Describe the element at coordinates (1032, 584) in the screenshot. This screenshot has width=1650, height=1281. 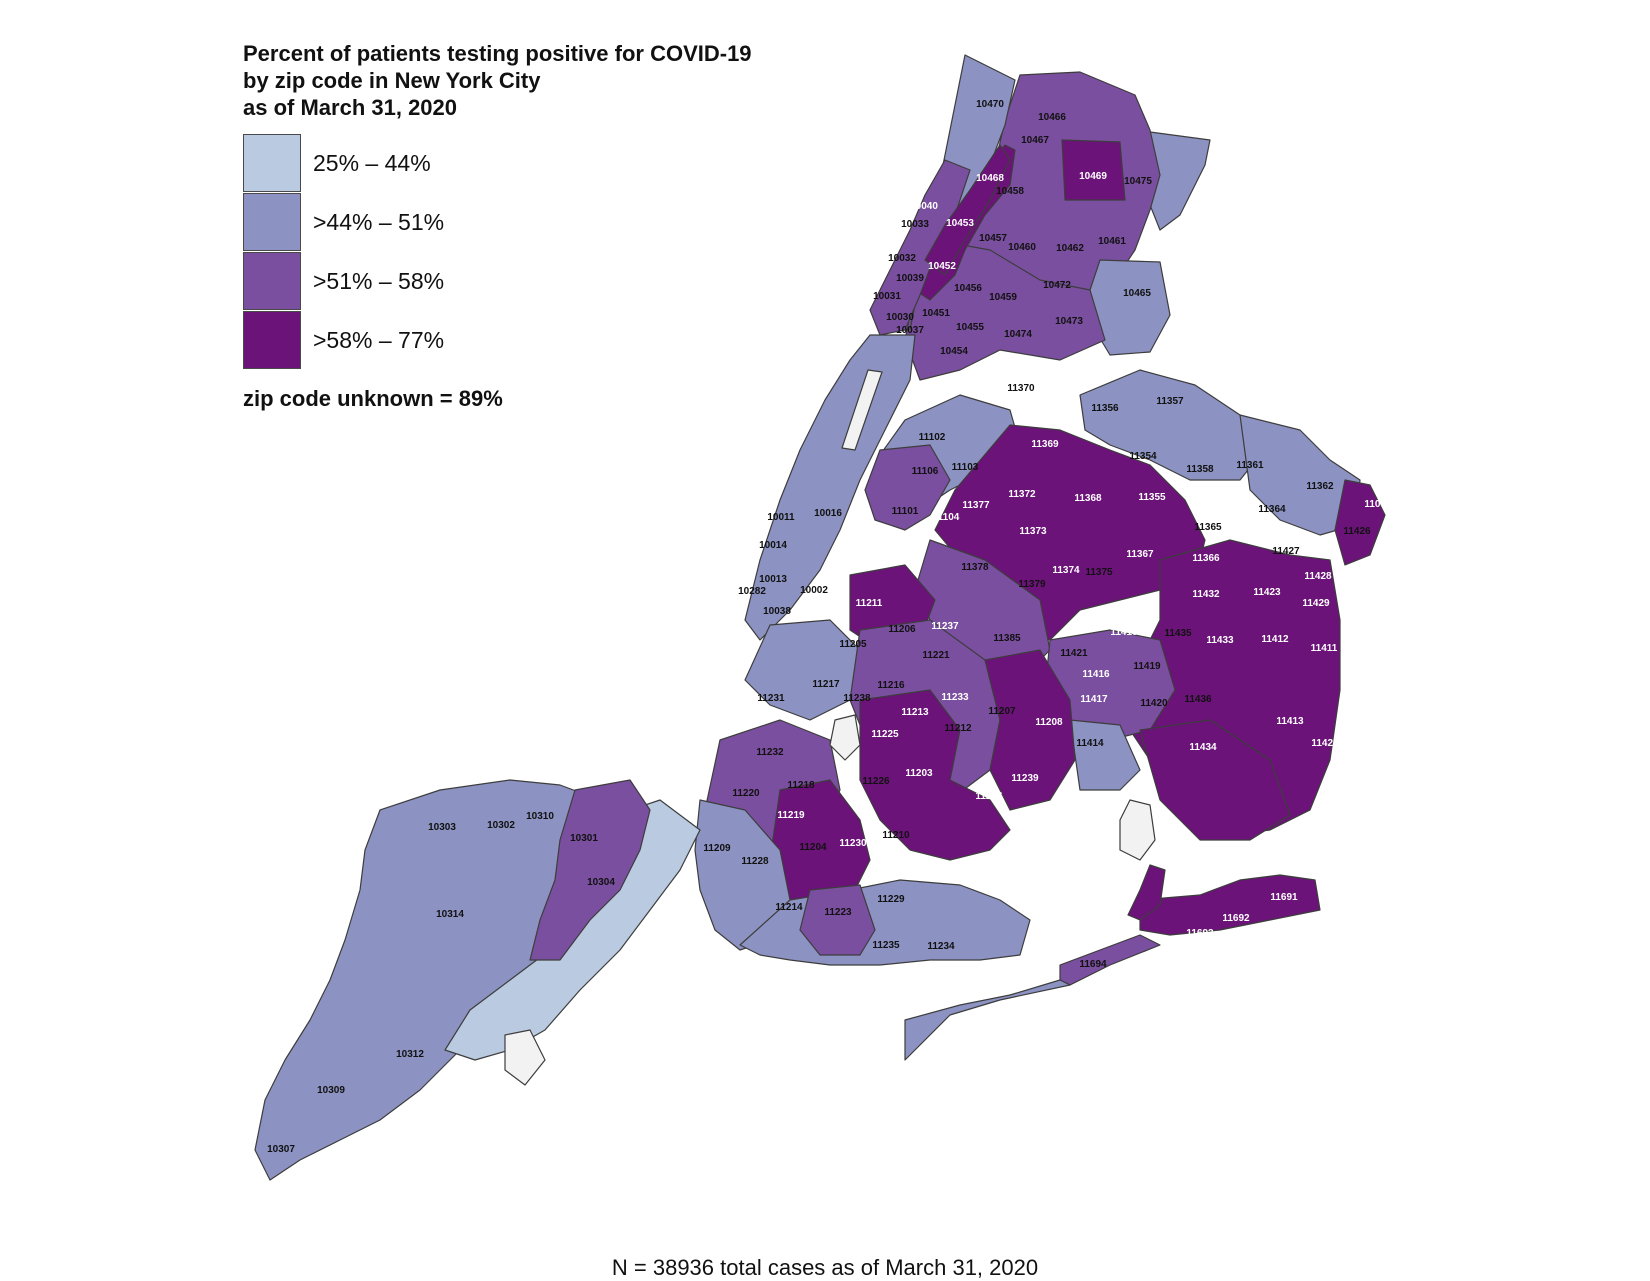
I see `zip-label-11379: 11379` at that location.